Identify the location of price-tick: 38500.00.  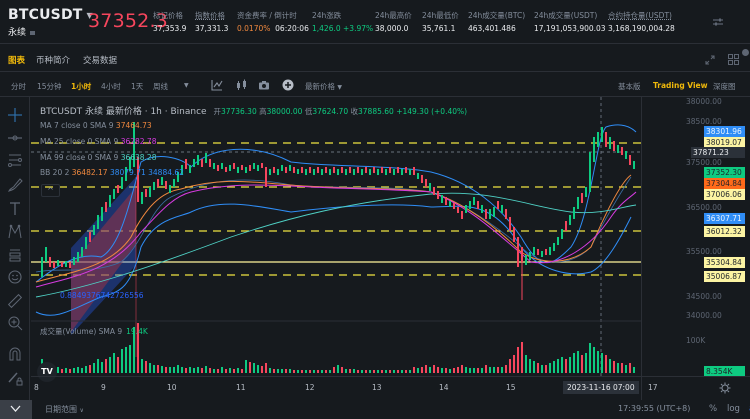
(704, 121).